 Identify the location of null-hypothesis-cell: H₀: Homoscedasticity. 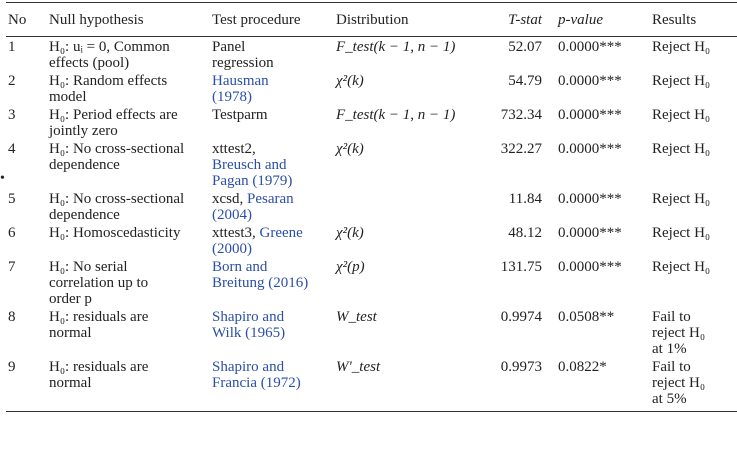
(130, 240).